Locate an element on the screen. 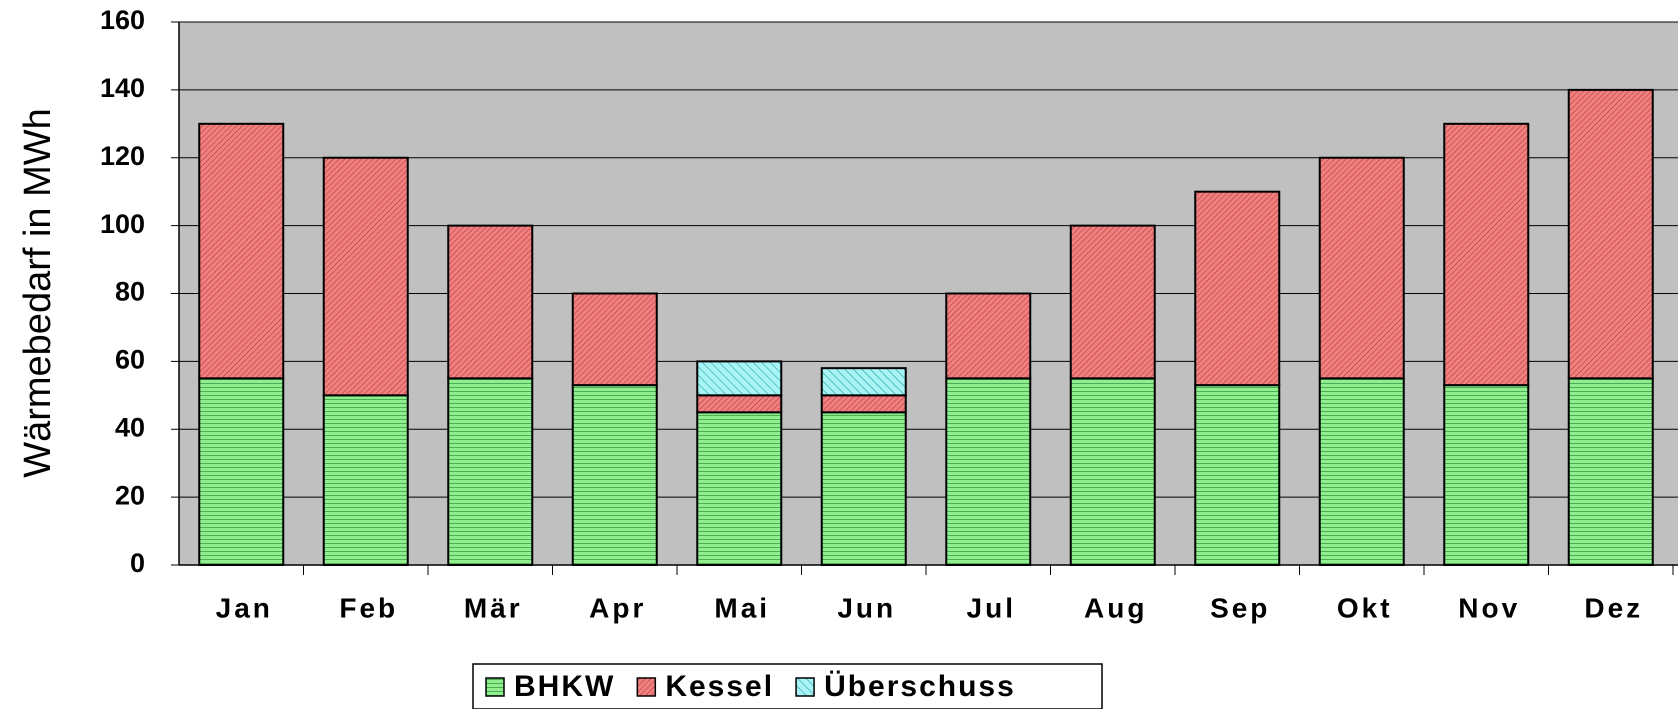 This screenshot has height=709, width=1678. x-tick-label: Sep is located at coordinates (1240, 607).